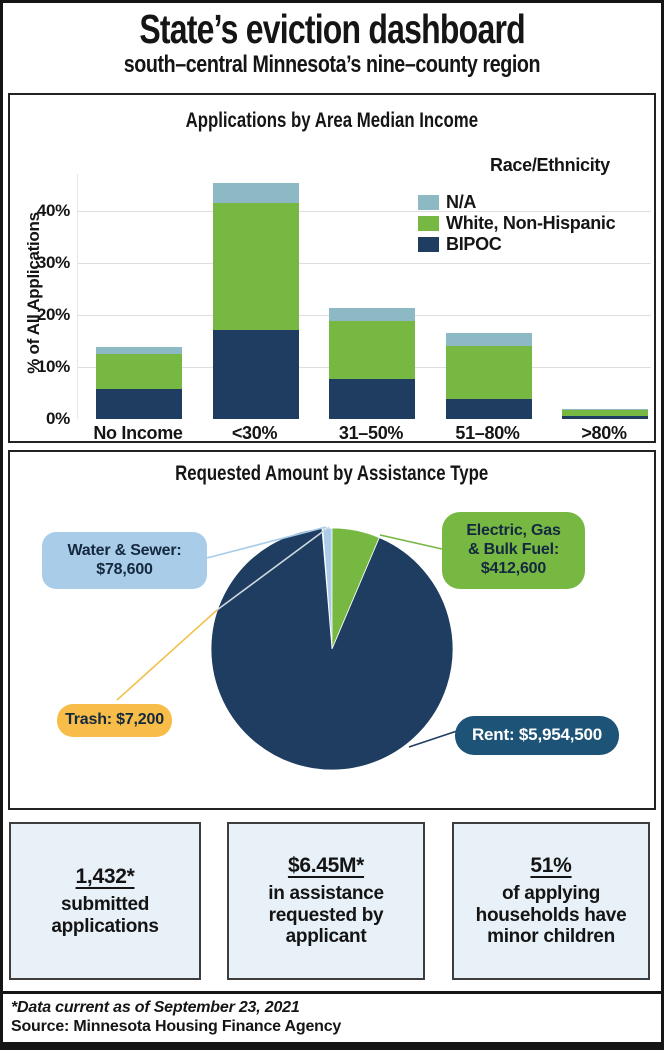 Image resolution: width=664 pixels, height=1050 pixels. What do you see at coordinates (513, 531) in the screenshot?
I see `callout-electric-label-line1: Electric, Gas` at bounding box center [513, 531].